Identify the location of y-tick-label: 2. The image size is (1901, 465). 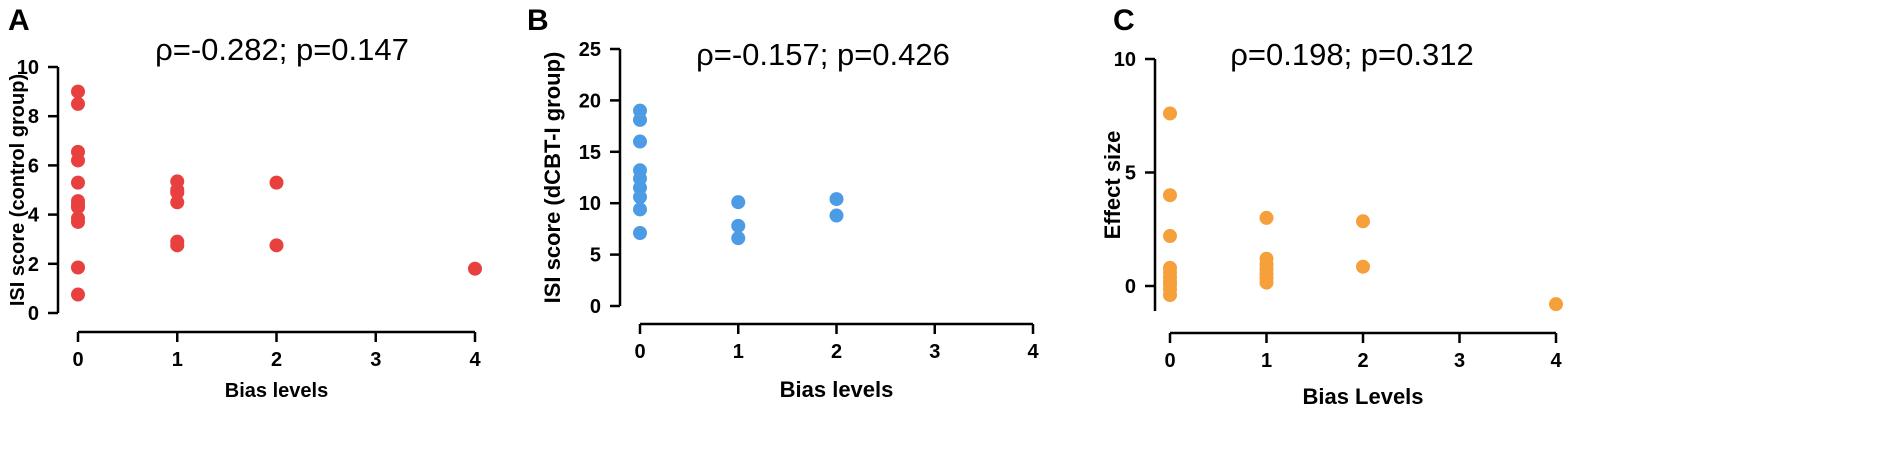
(33, 265).